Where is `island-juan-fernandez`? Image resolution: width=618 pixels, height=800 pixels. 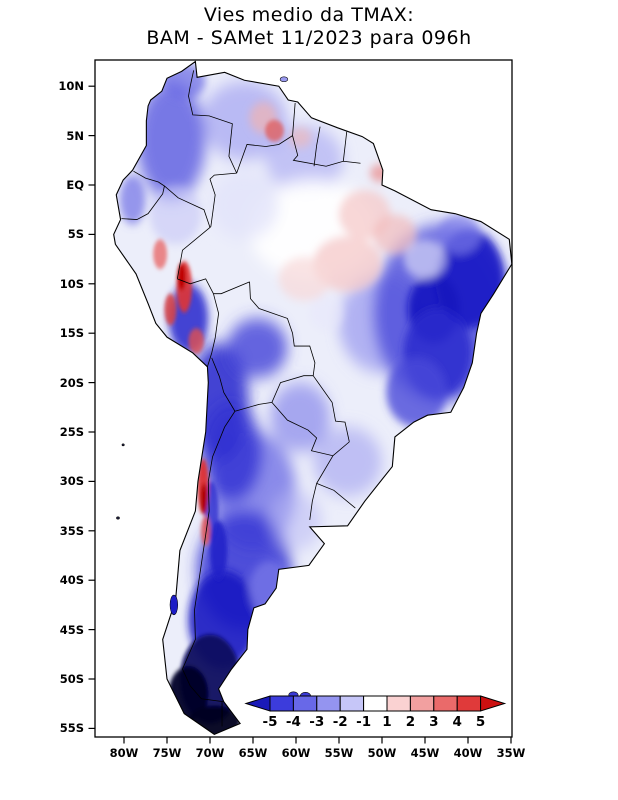 island-juan-fernandez is located at coordinates (118, 518).